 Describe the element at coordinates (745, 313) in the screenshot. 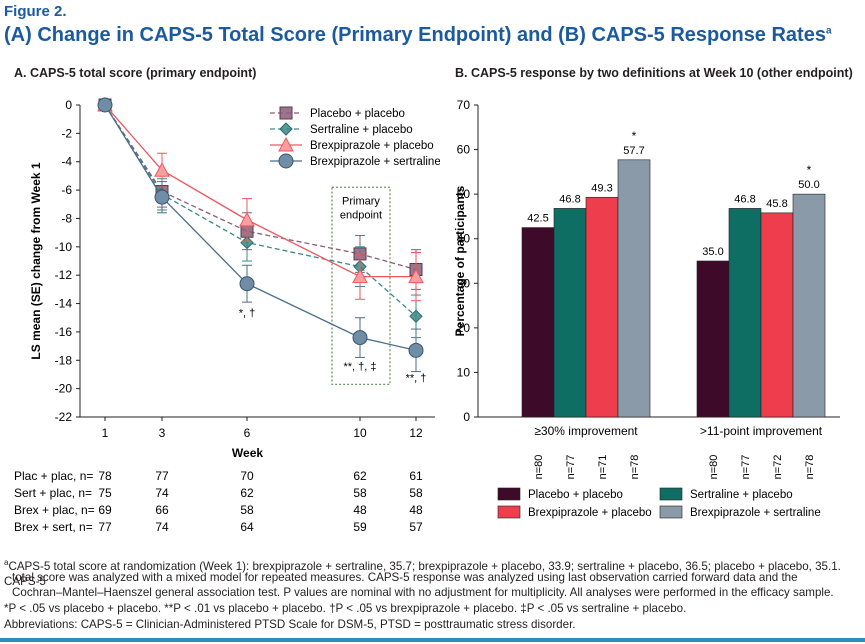

I see `bar-sertraline-placebo` at that location.